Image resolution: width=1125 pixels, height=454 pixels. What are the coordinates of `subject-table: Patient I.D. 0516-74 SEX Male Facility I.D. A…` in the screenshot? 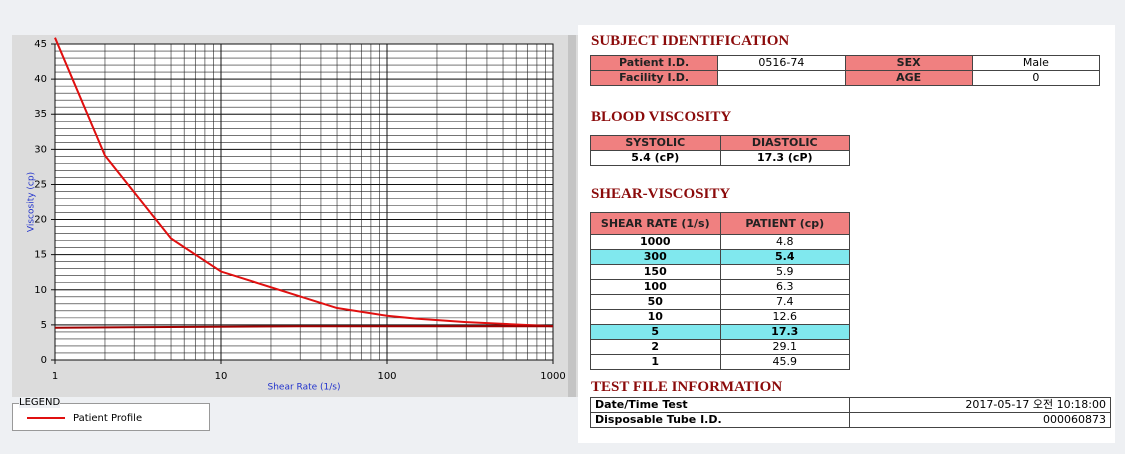 It's located at (845, 70).